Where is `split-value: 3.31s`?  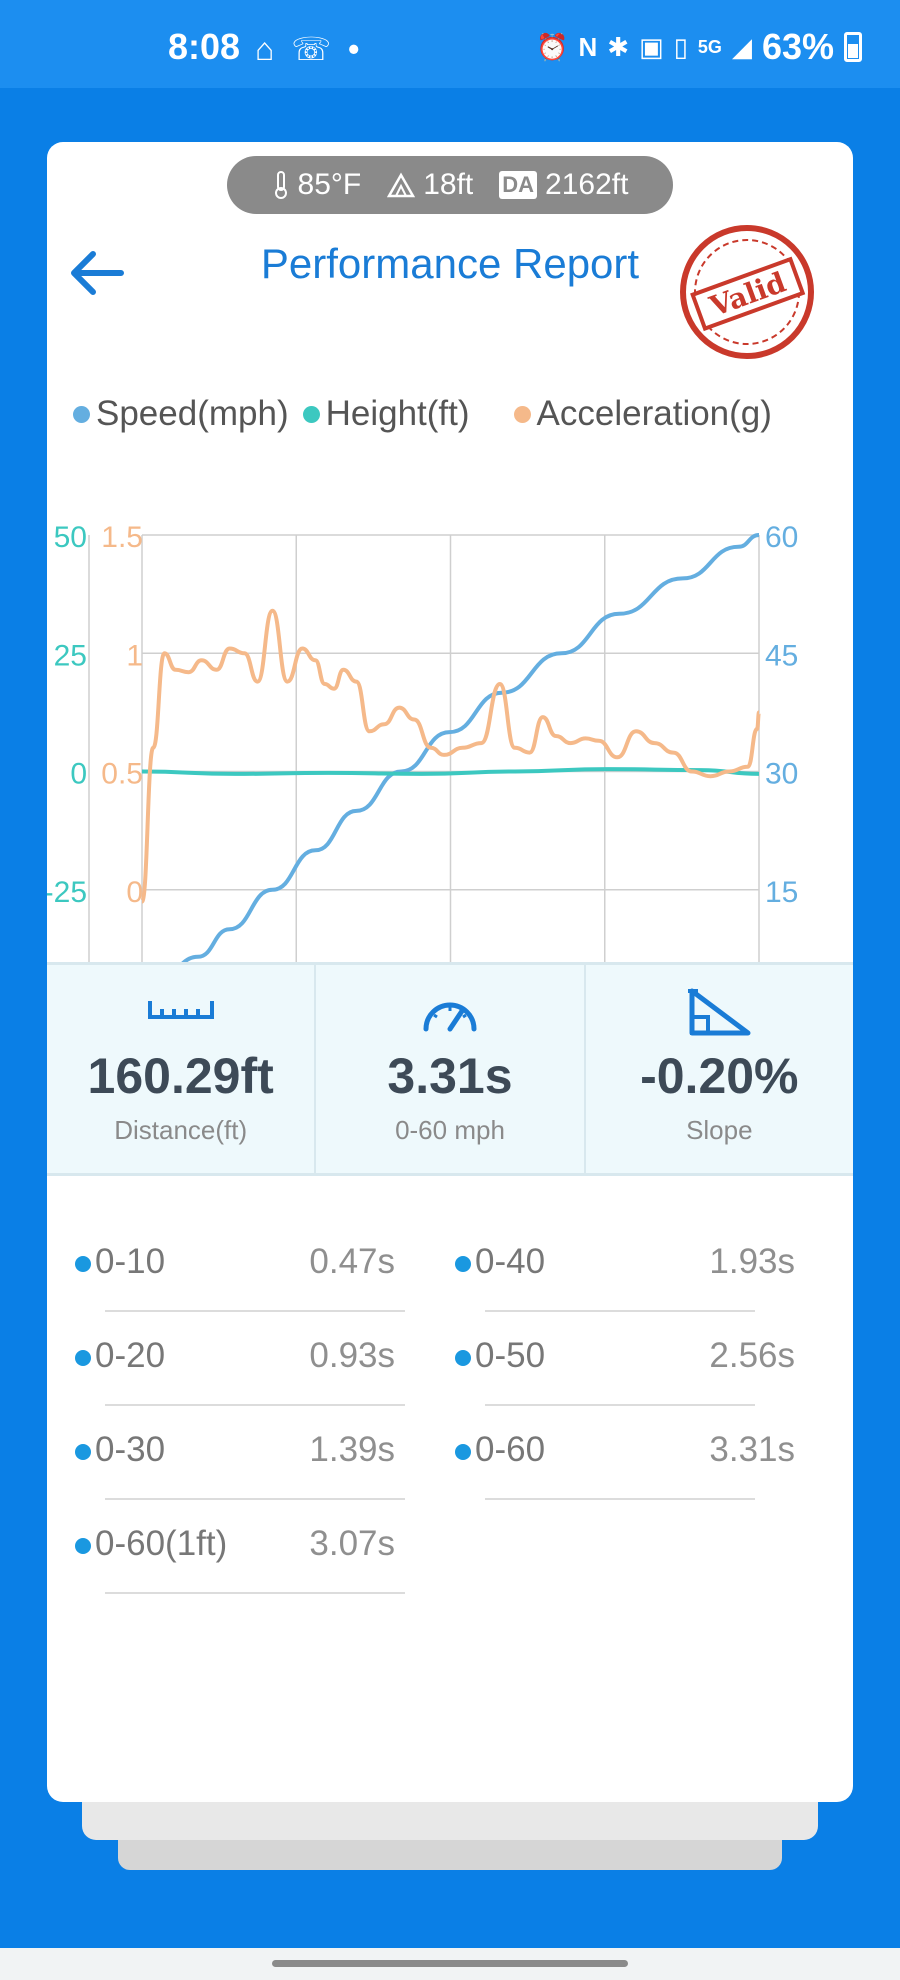 split-value: 3.31s is located at coordinates (752, 1449).